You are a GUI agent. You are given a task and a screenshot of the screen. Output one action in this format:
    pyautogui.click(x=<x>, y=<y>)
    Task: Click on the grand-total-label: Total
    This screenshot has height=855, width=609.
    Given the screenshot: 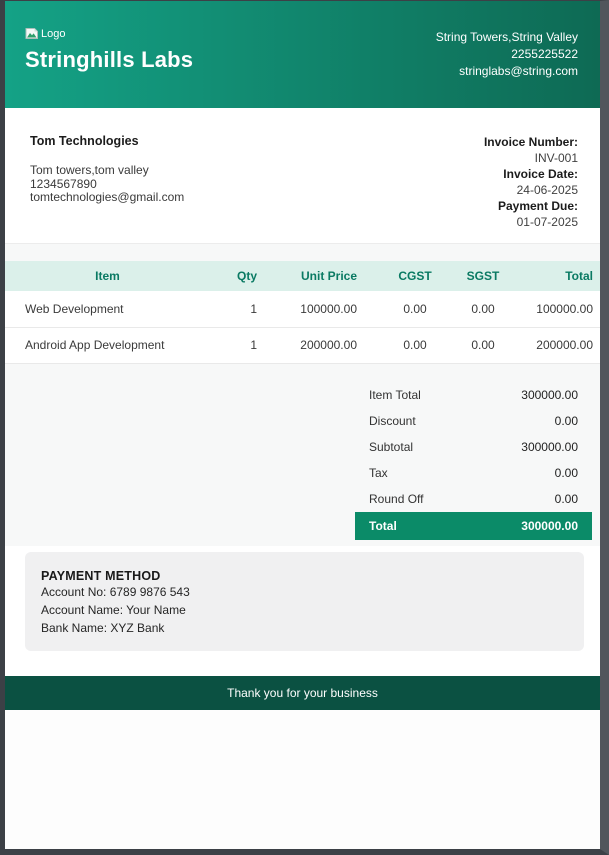 What is the action you would take?
    pyautogui.click(x=383, y=525)
    